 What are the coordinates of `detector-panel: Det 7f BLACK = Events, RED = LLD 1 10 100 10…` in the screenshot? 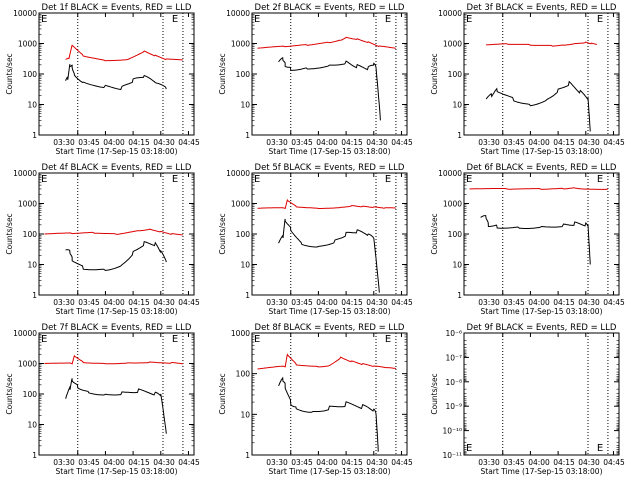 It's located at (102, 399).